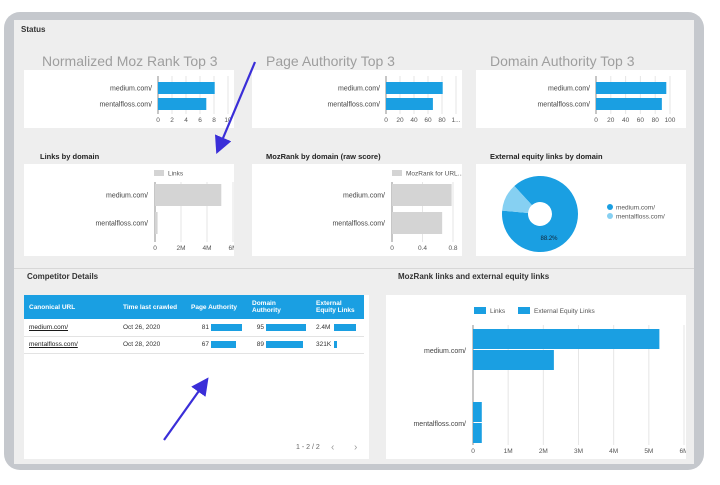 The width and height of the screenshot is (720, 485). Describe the element at coordinates (214, 120) in the screenshot. I see `tick-label: 8` at that location.